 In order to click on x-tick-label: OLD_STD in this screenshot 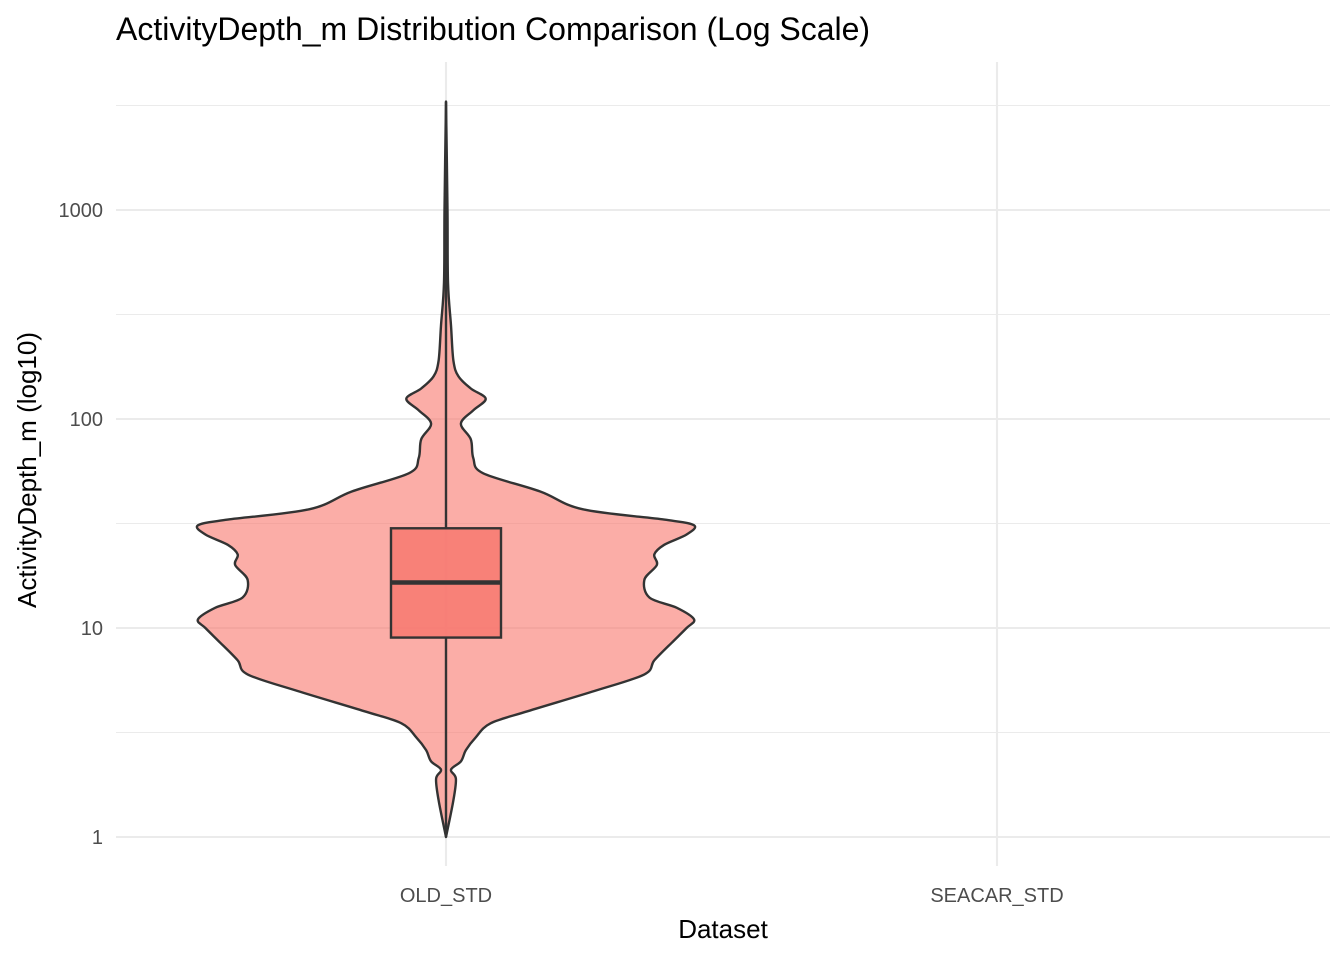, I will do `click(446, 896)`.